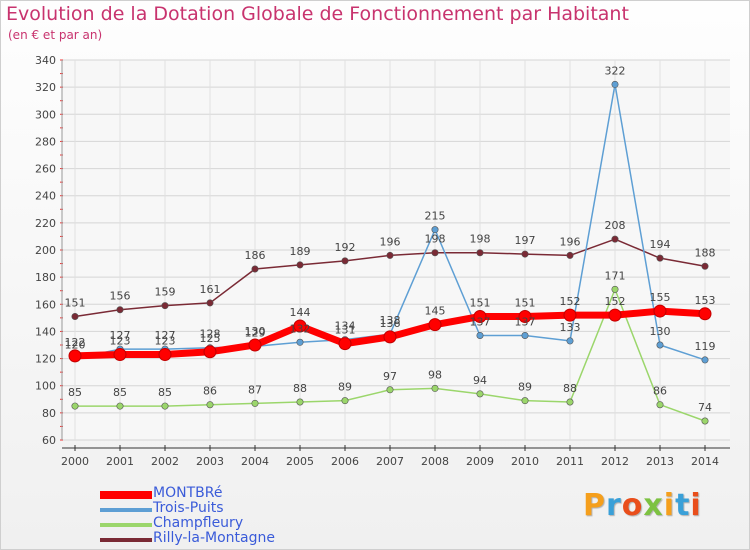 Image resolution: width=750 pixels, height=550 pixels. I want to click on legend-label: Trois-Puits, so click(188, 508).